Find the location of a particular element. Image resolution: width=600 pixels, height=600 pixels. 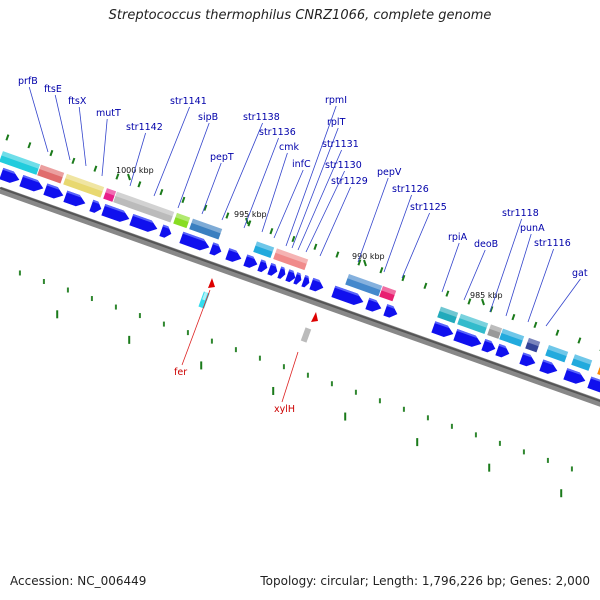

scale-label: 985 kbp is located at coordinates (486, 295).